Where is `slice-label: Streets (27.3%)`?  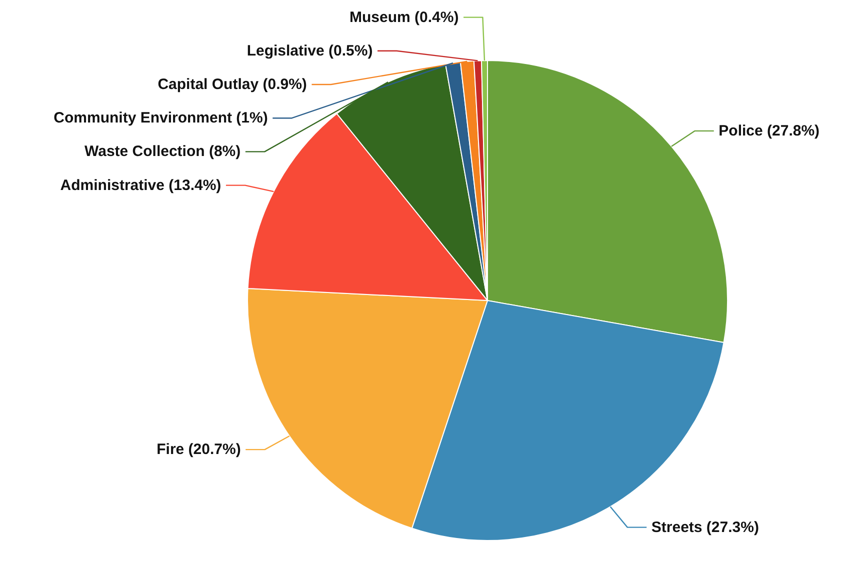
slice-label: Streets (27.3%) is located at coordinates (705, 527).